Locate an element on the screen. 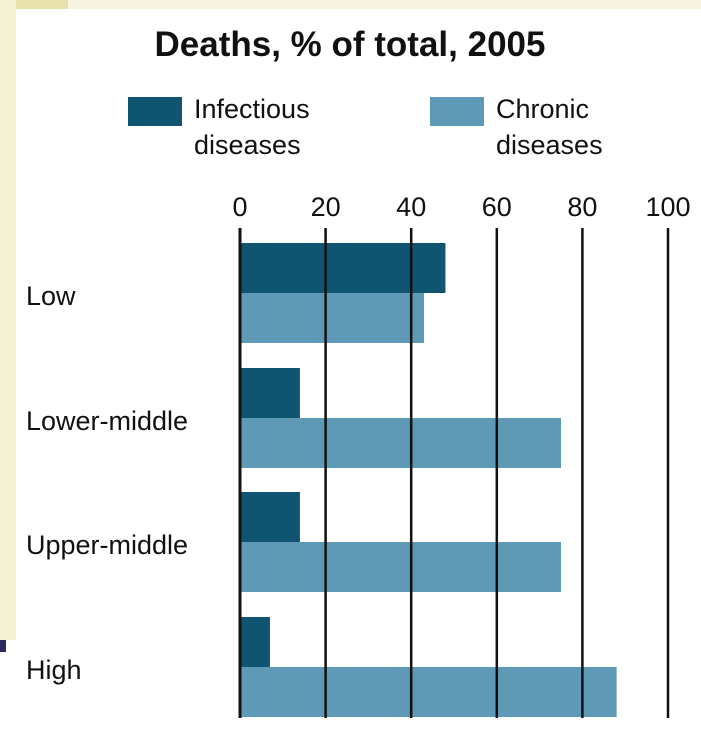 This screenshot has width=701, height=730. legend-label-0-0: Infectious is located at coordinates (252, 109).